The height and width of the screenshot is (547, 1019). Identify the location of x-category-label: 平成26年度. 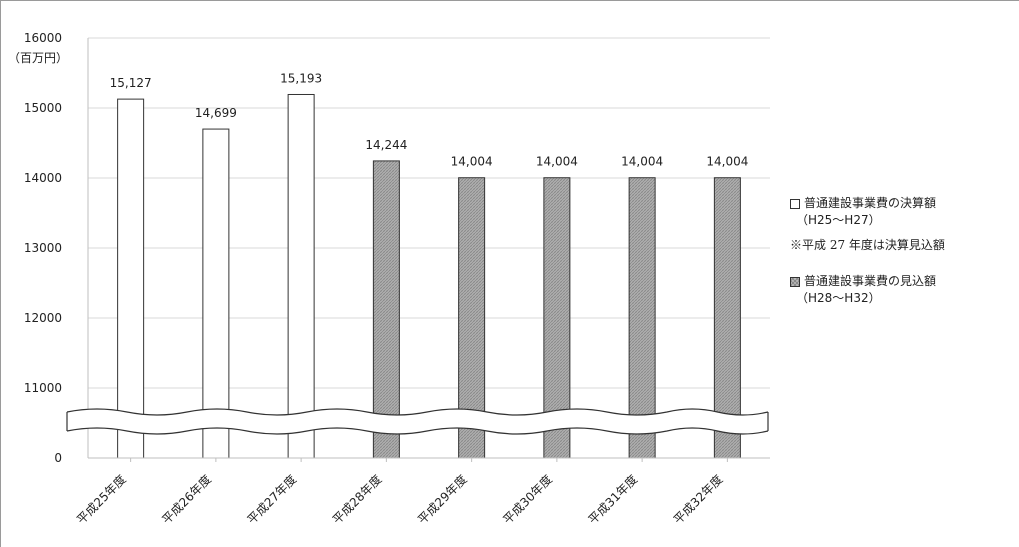
(186, 499).